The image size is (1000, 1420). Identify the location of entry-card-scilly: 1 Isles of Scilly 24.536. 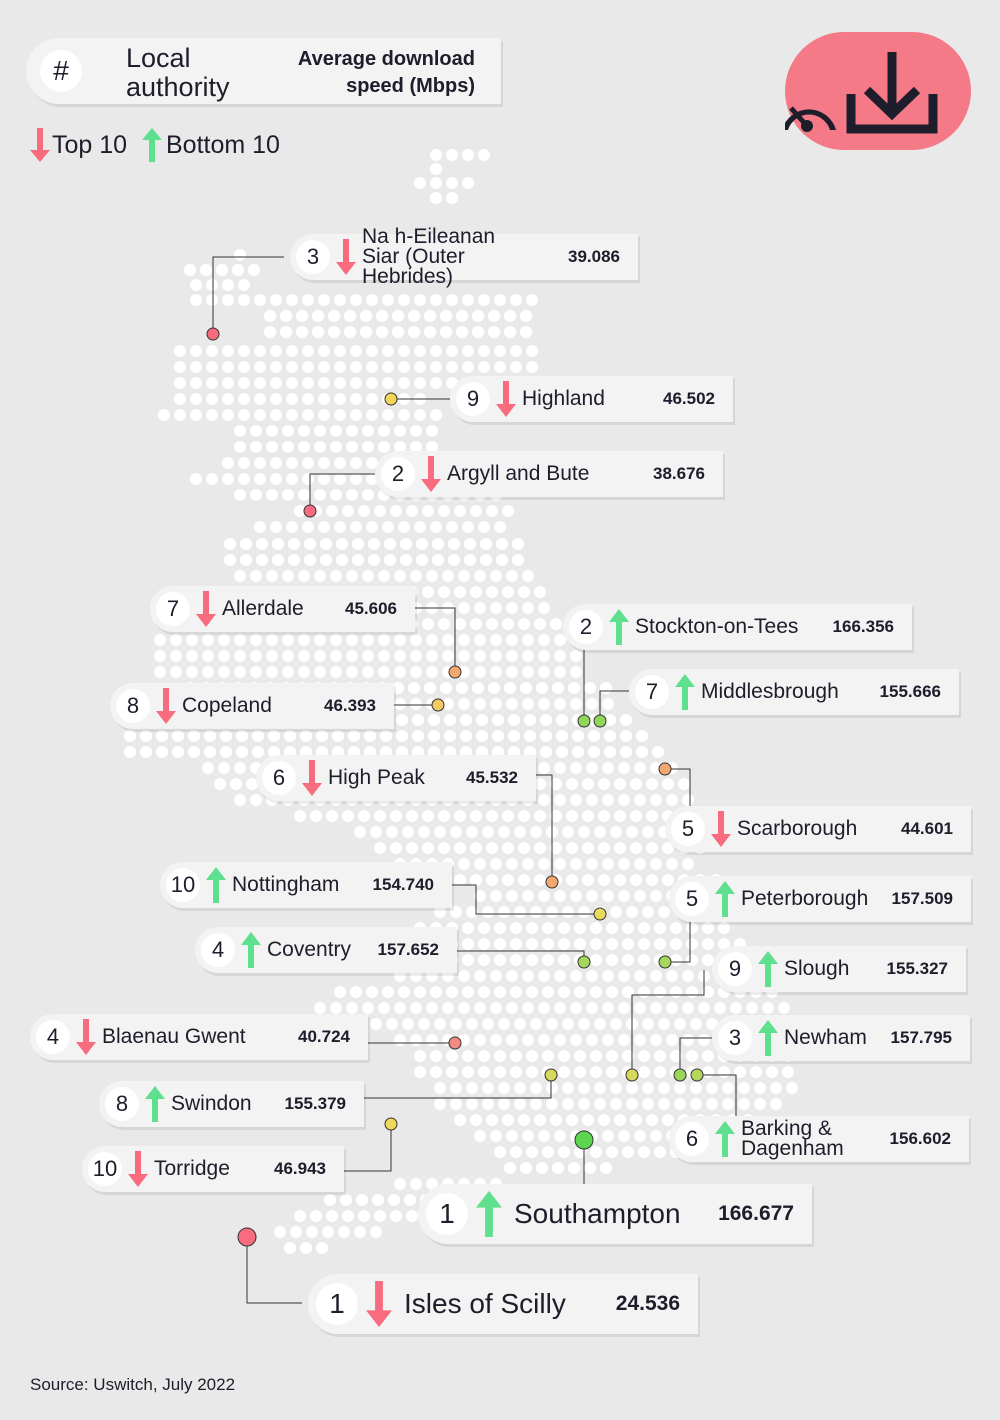
(503, 1304).